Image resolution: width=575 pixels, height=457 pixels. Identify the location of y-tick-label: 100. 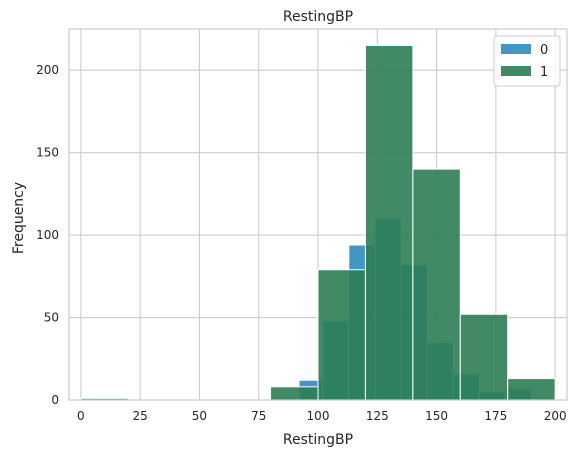
(47, 235).